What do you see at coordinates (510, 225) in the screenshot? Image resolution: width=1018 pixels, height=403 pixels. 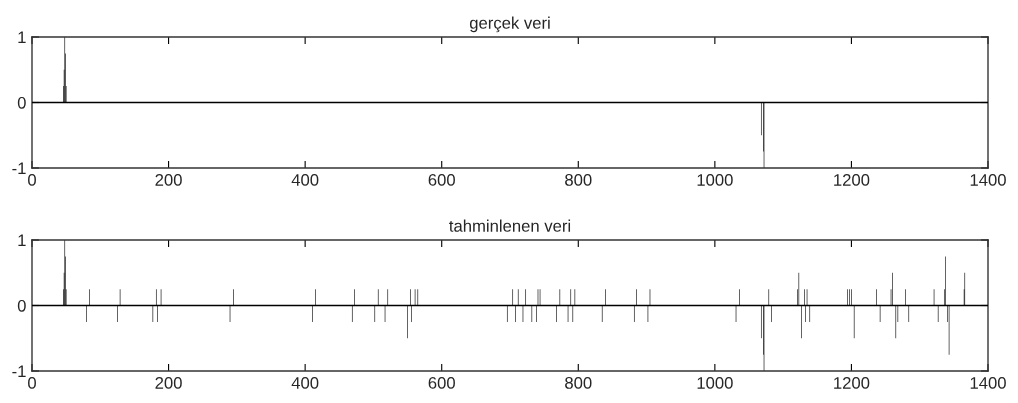 I see `chart-title: tahminlenen veri` at bounding box center [510, 225].